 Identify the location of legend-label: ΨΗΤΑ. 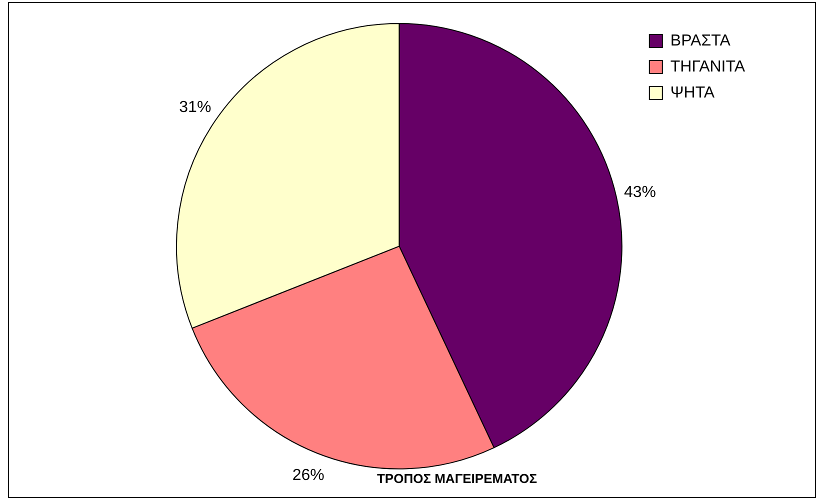
(692, 93).